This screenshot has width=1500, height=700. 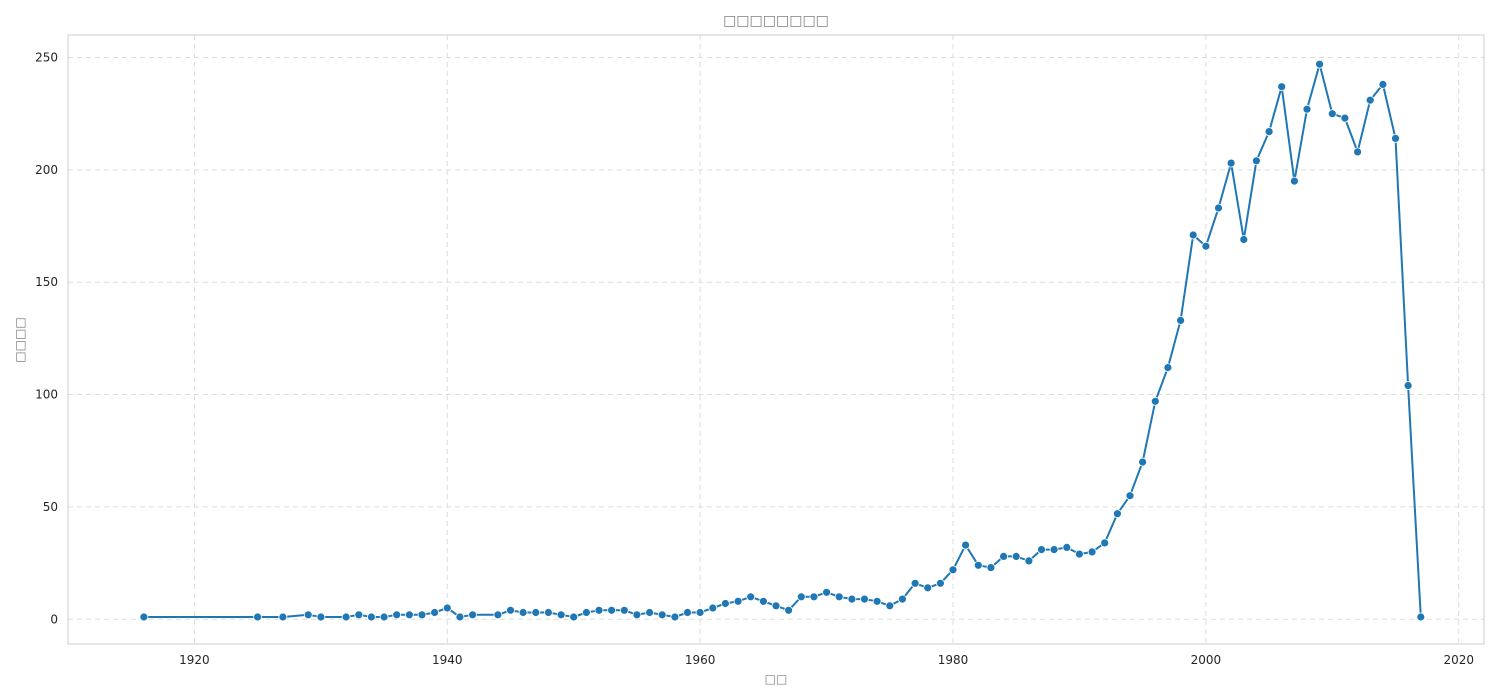 What do you see at coordinates (700, 660) in the screenshot?
I see `x-tick-label: 1960` at bounding box center [700, 660].